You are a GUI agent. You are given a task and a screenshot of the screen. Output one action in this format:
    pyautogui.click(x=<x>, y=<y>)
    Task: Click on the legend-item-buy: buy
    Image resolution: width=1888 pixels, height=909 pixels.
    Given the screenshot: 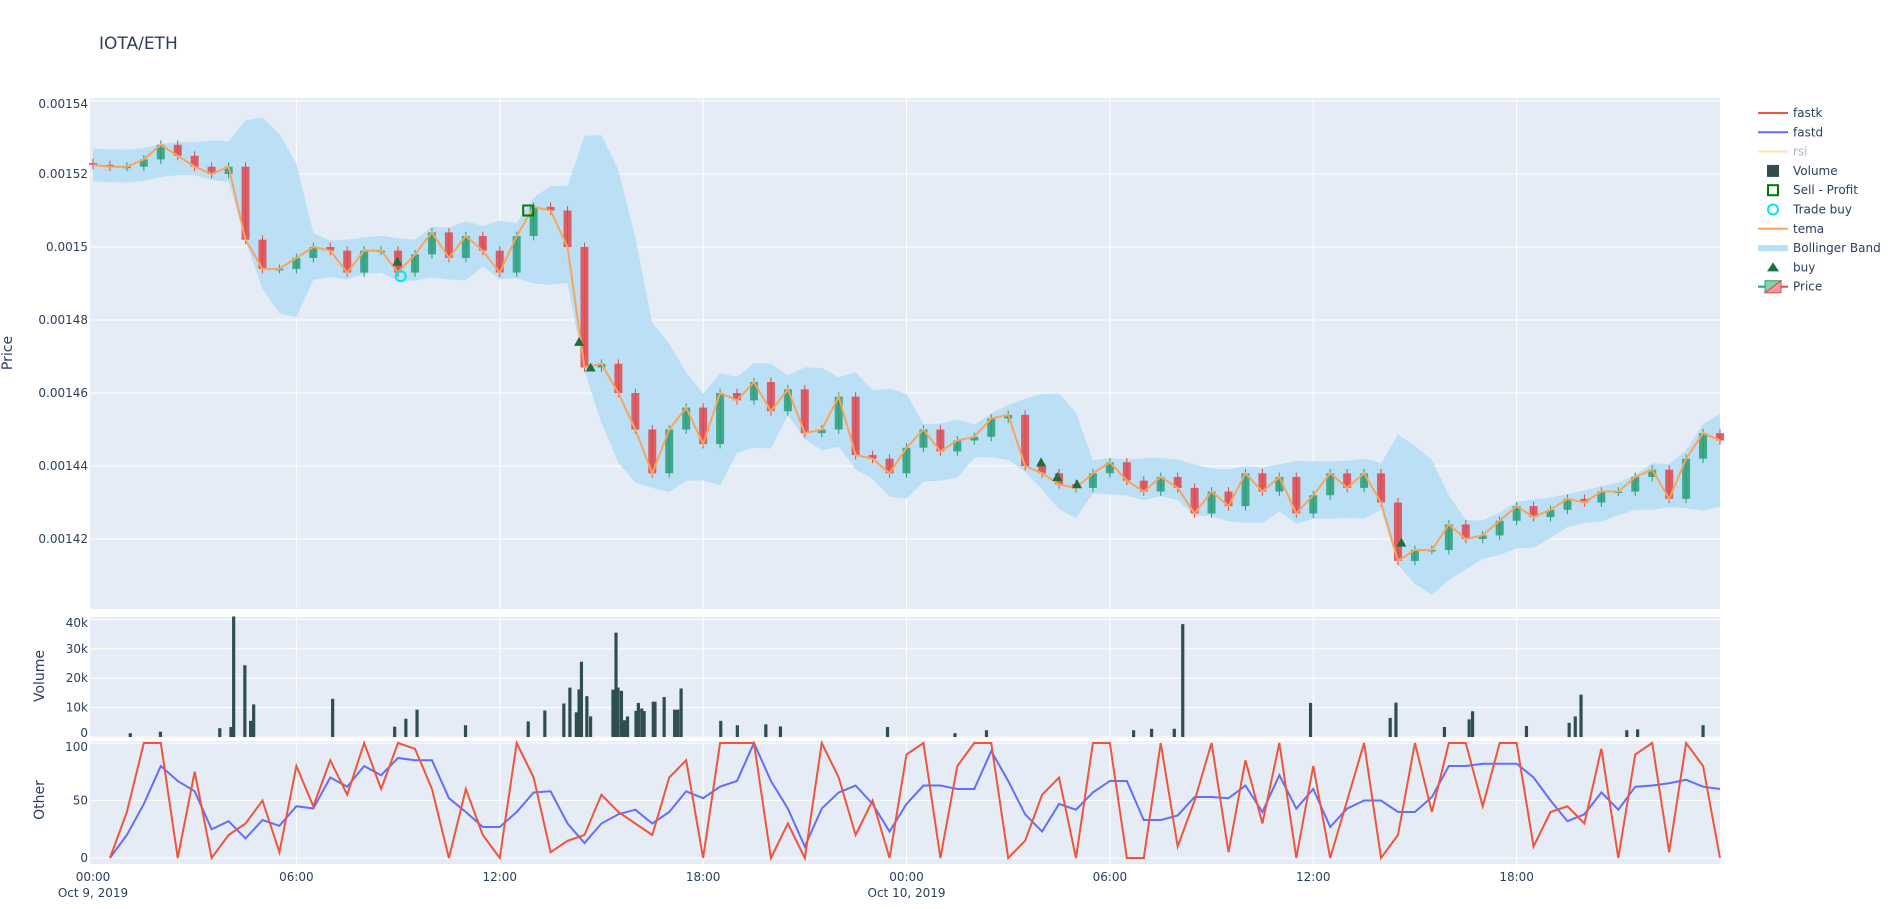 What is the action you would take?
    pyautogui.click(x=1791, y=267)
    